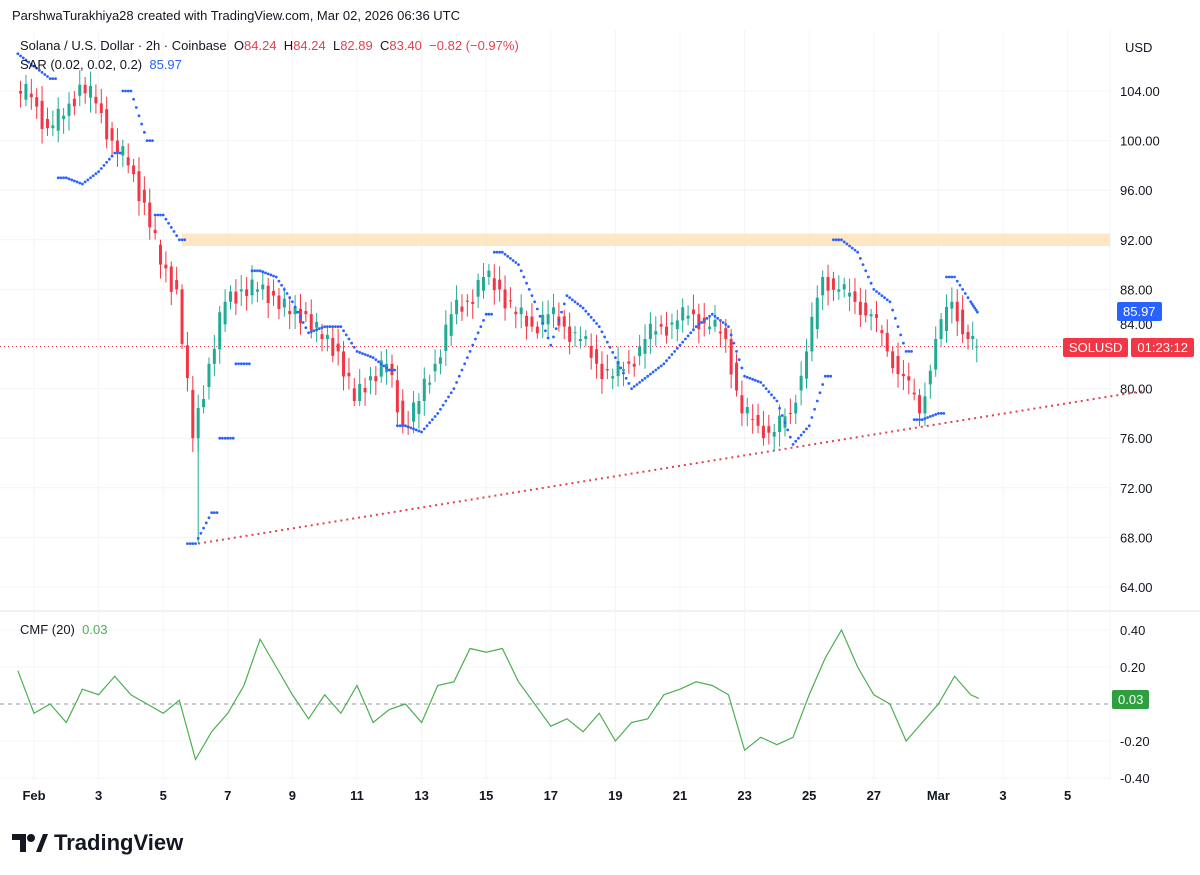  I want to click on symbol-name: Solana / U.S. Dollar · 2h · Coinbase, so click(123, 45).